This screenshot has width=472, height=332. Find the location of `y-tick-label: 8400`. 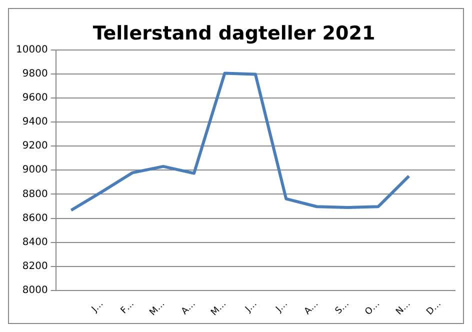

y-tick-label: 8400 is located at coordinates (35, 242).